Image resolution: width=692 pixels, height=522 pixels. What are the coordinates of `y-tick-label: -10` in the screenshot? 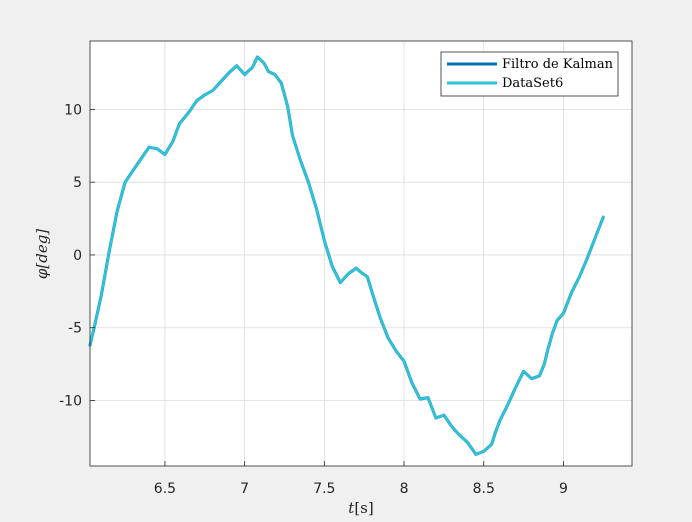 It's located at (70, 402).